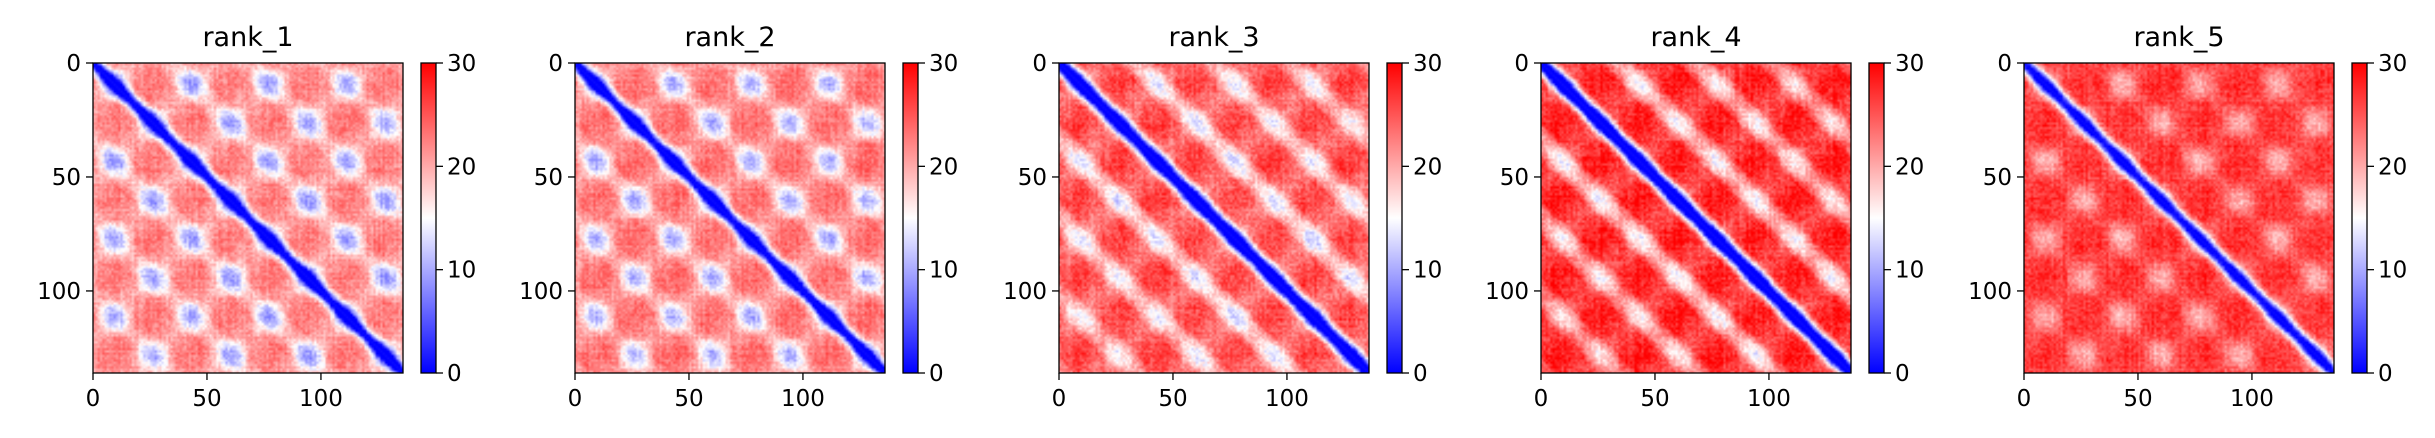  I want to click on panel-title: rank_4, so click(1695, 37).